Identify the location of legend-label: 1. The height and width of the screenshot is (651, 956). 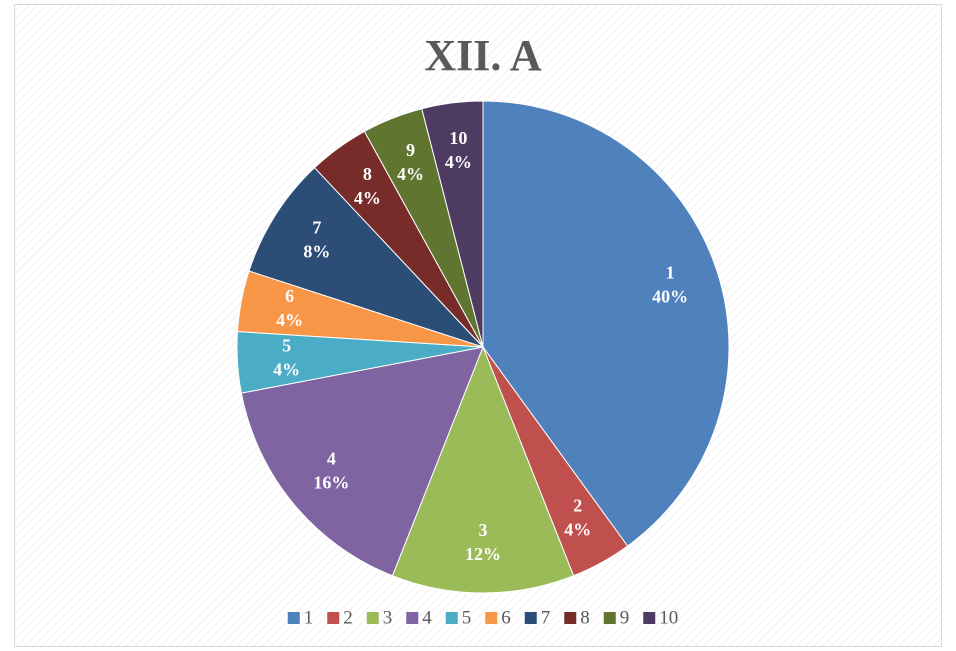
(309, 617).